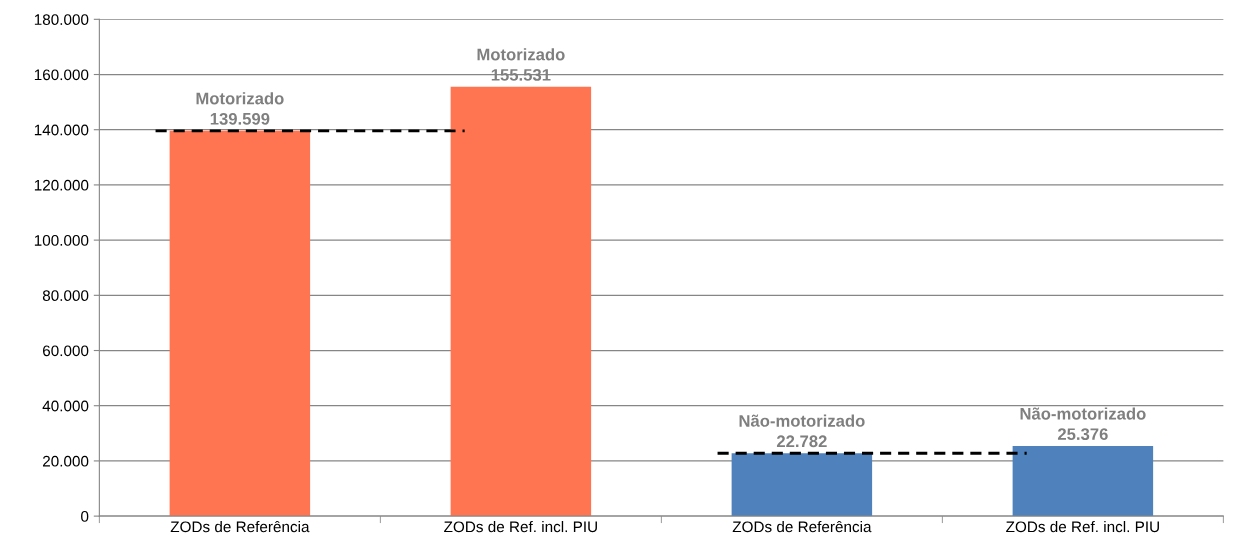  Describe the element at coordinates (61, 20) in the screenshot. I see `y-tick-label: 180.000` at that location.